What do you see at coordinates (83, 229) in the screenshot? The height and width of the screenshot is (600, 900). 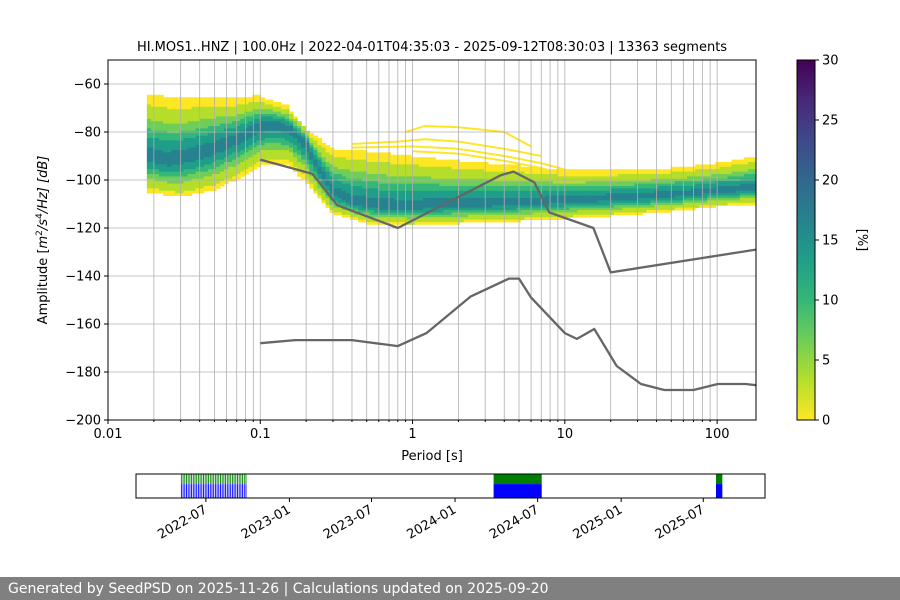 I see `y-tick-label: −120` at bounding box center [83, 229].